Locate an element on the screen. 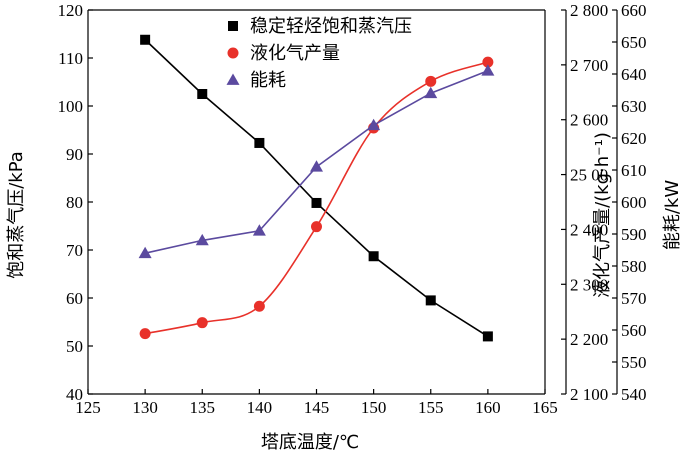 Image resolution: width=700 pixels, height=460 pixels. middle-y-tick-label: 2 600 is located at coordinates (589, 120).